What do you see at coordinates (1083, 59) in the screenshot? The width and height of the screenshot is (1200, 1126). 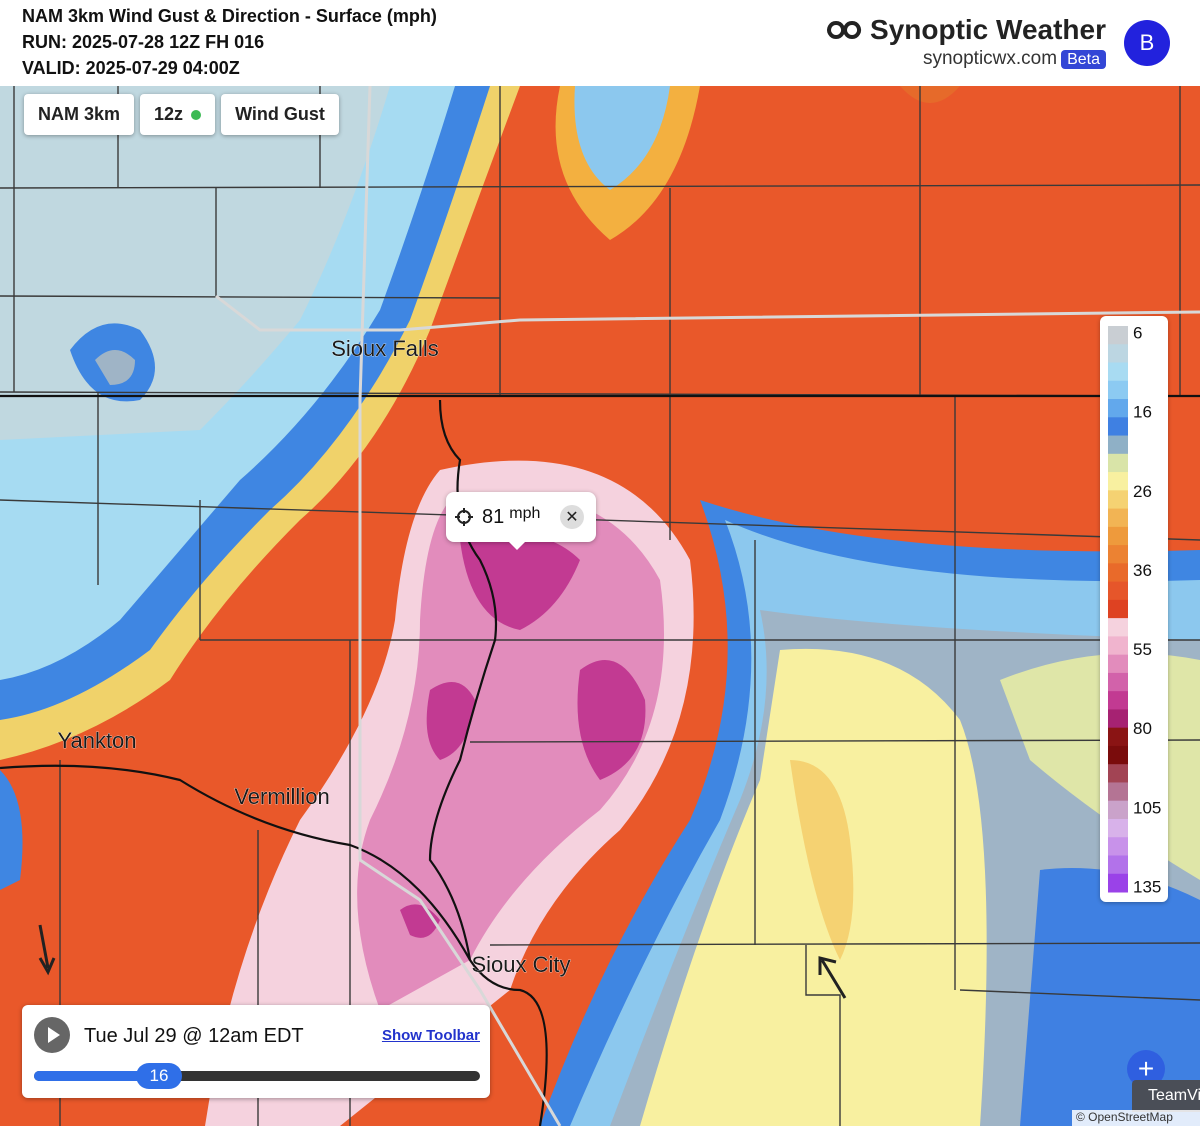 I see `badge: Beta` at bounding box center [1083, 59].